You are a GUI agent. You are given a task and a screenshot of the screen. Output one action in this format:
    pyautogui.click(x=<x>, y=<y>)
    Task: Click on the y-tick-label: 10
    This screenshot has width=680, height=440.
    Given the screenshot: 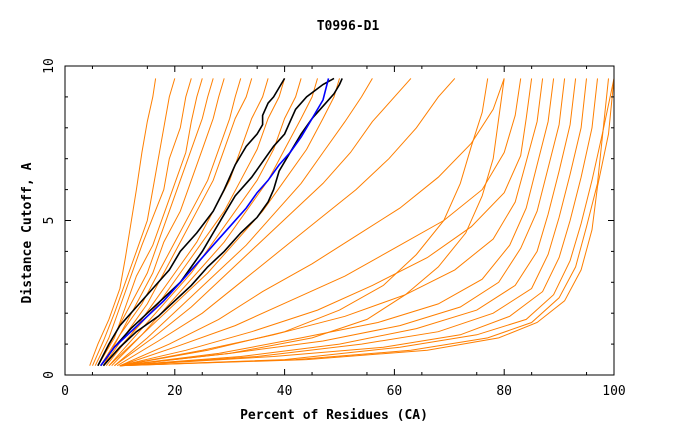 What is the action you would take?
    pyautogui.click(x=49, y=66)
    